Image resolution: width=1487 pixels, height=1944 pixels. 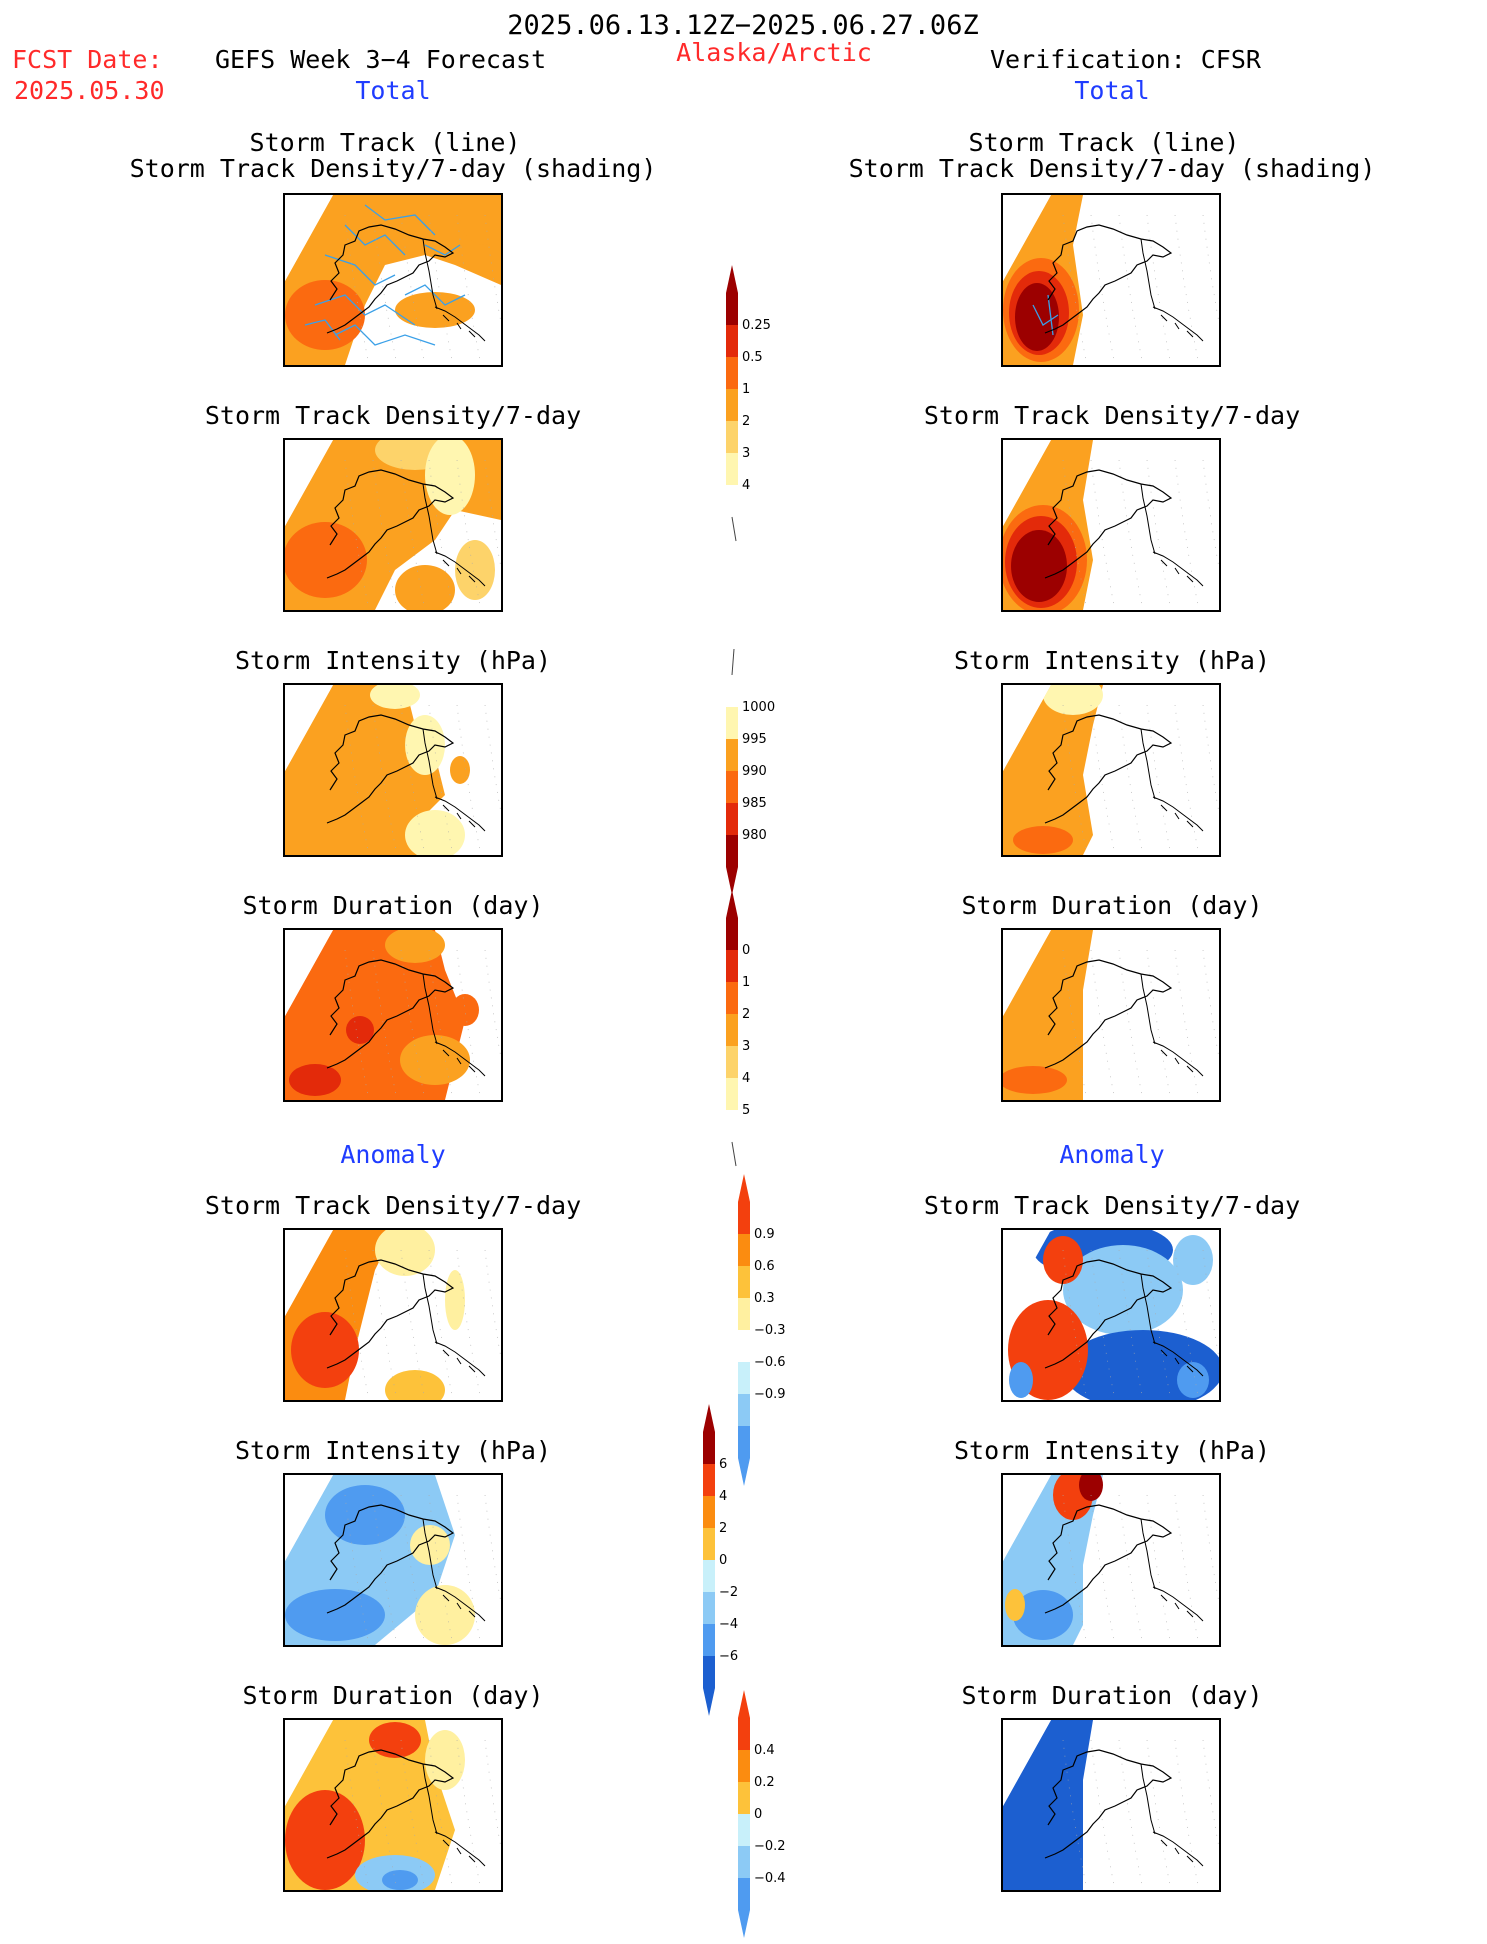 I want to click on colorbar-intensity: 1000 995 990 985 980, so click(x=752, y=773).